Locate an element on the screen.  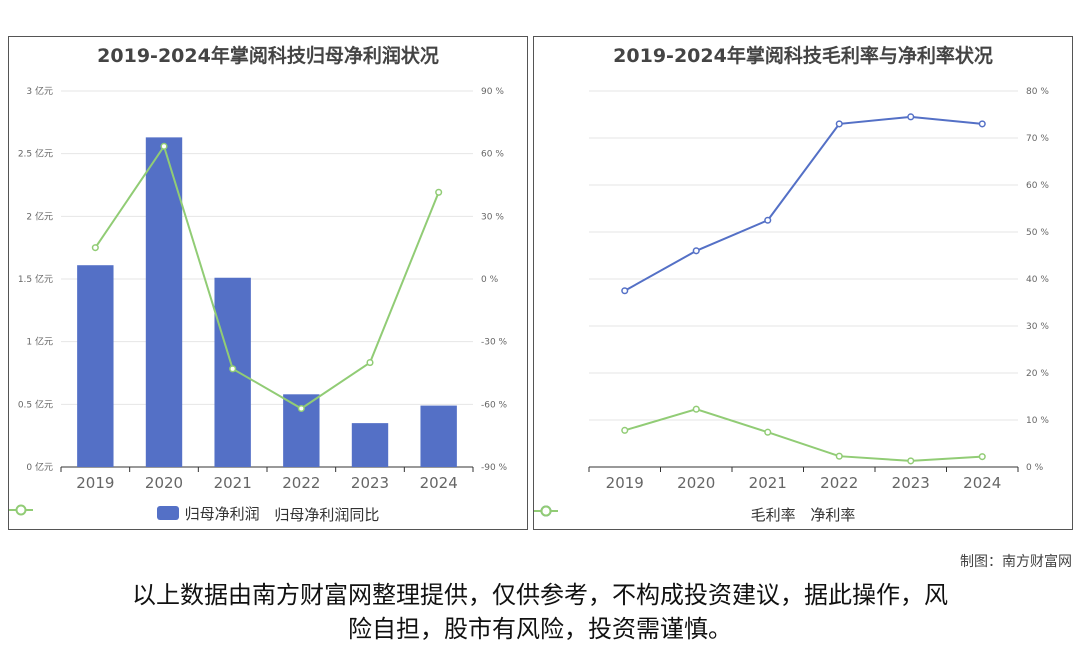
y-right-tick-label: 40 % is located at coordinates (1037, 280).